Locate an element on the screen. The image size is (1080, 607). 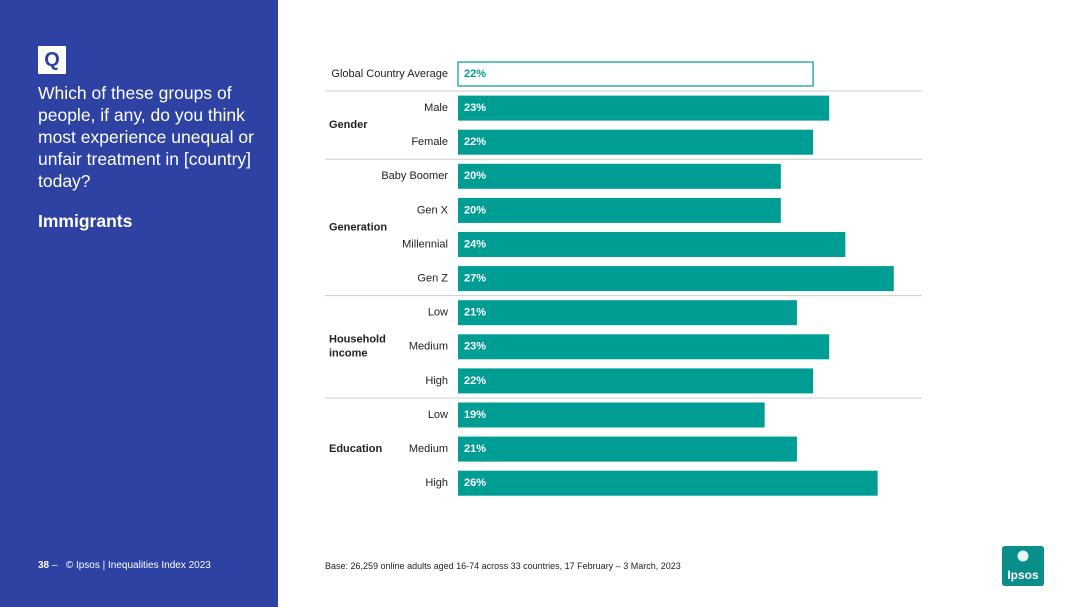
value-label-gender-female: 22% is located at coordinates (475, 142).